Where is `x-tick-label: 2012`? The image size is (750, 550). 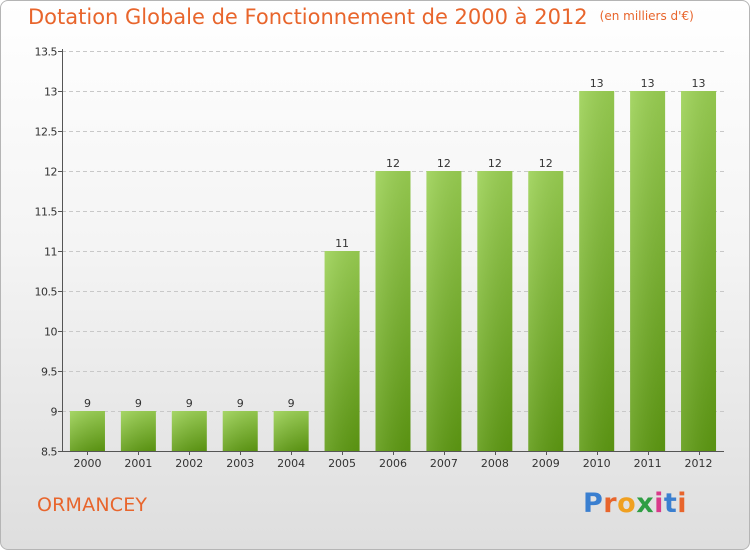
x-tick-label: 2012 is located at coordinates (699, 463).